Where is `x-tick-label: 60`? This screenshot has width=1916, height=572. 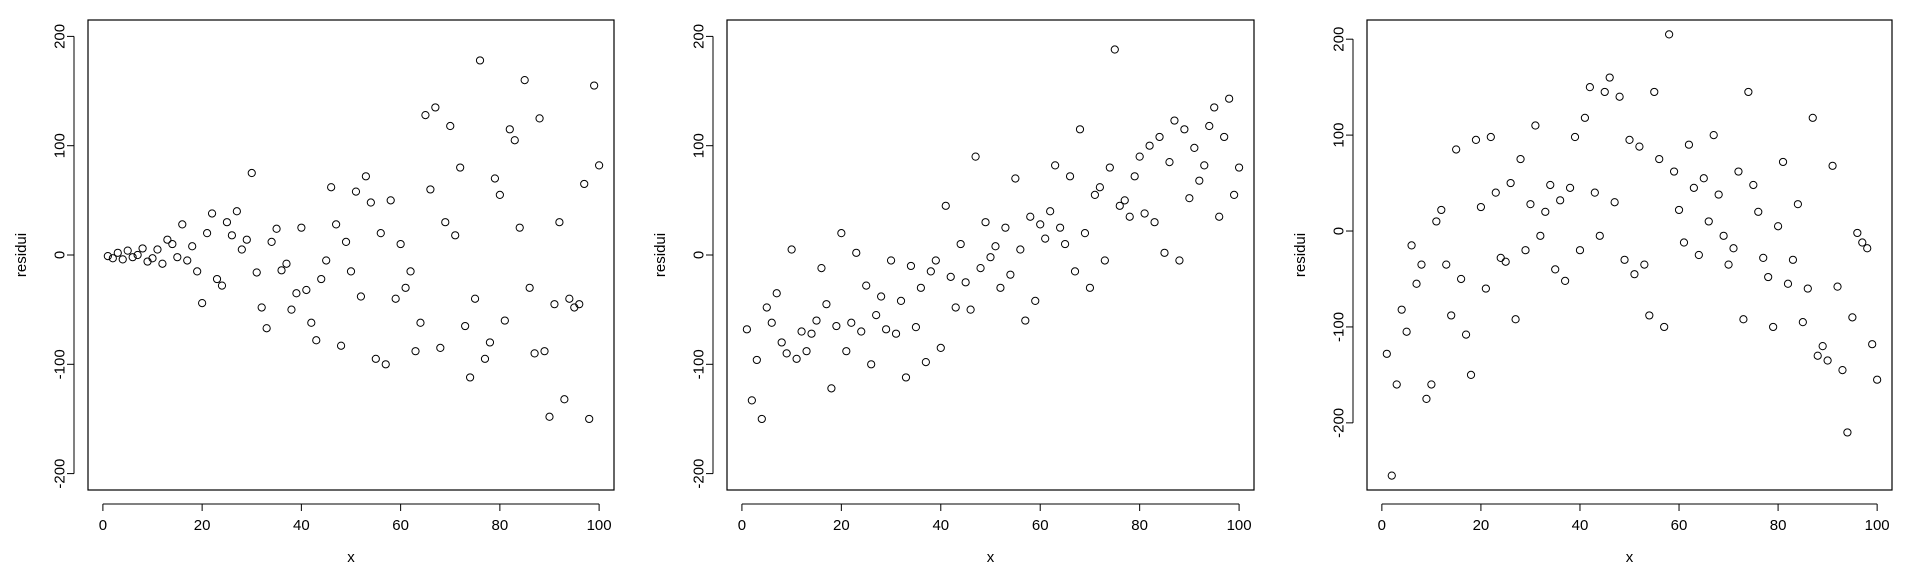 x-tick-label: 60 is located at coordinates (1679, 525).